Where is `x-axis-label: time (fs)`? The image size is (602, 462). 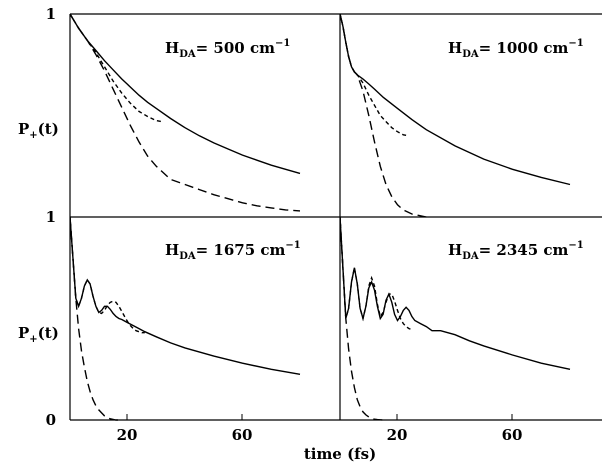
x-axis-label: time (fs) is located at coordinates (340, 453).